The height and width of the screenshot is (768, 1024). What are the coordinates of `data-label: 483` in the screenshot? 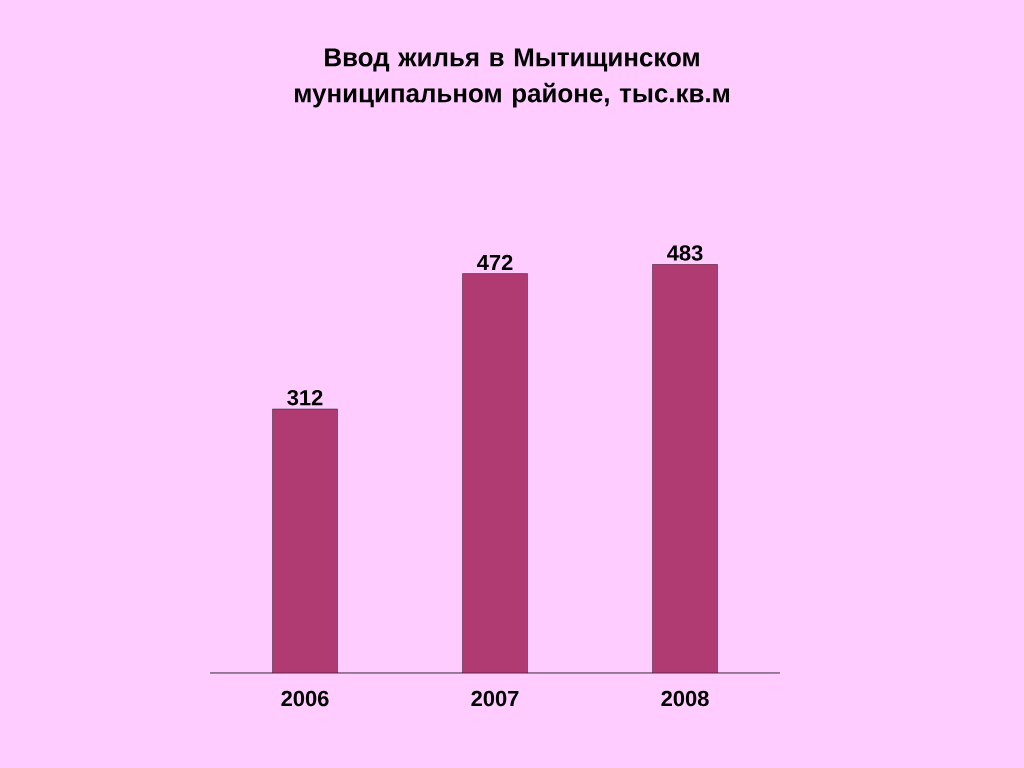 It's located at (685, 253).